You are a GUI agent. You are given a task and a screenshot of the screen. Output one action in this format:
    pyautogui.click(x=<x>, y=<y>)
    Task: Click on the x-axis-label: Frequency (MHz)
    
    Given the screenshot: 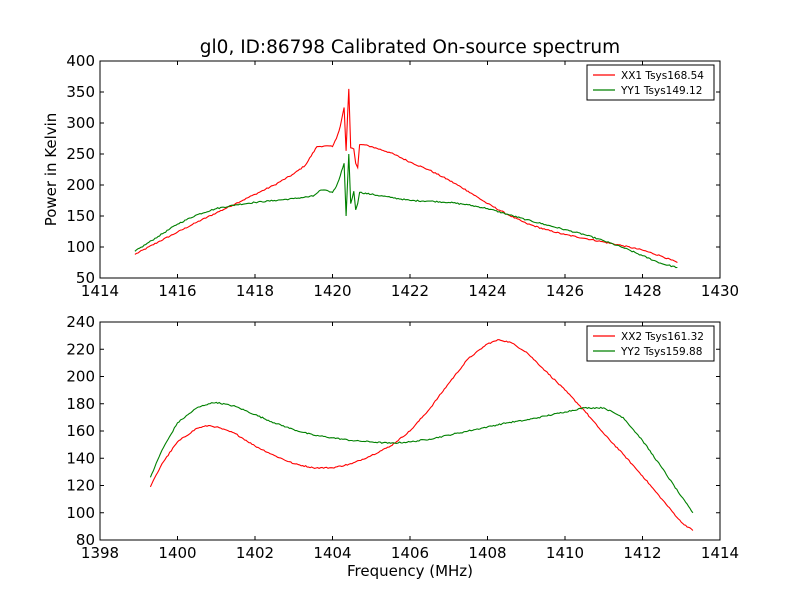 What is the action you would take?
    pyautogui.click(x=410, y=571)
    